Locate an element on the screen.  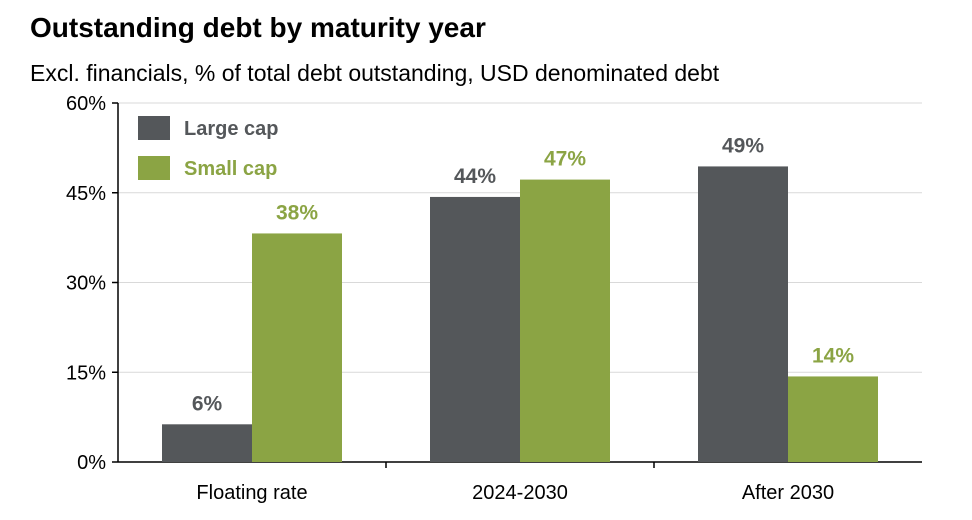
y-tick-label: 0% is located at coordinates (91, 463).